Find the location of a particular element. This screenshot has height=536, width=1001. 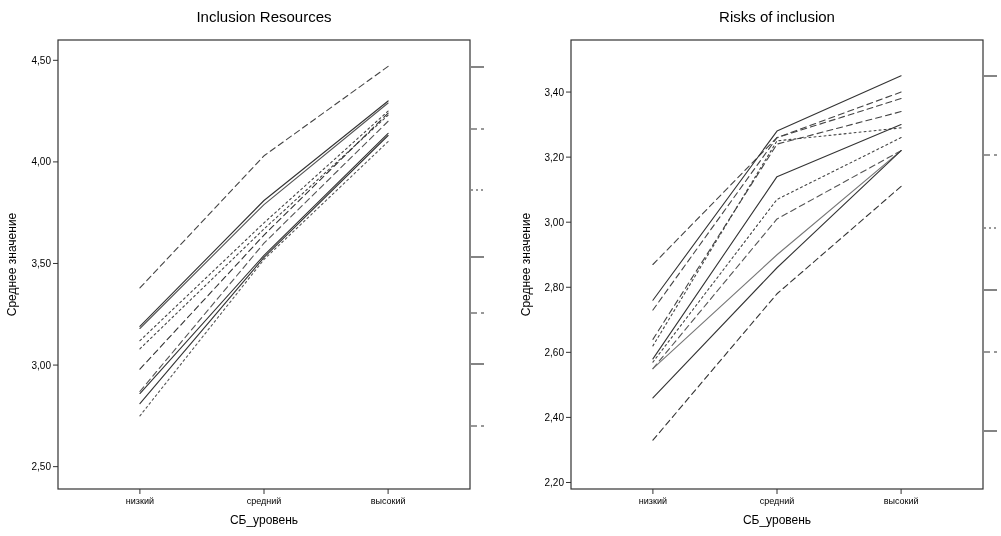

y-tick-label: 3,50 is located at coordinates (41, 263).